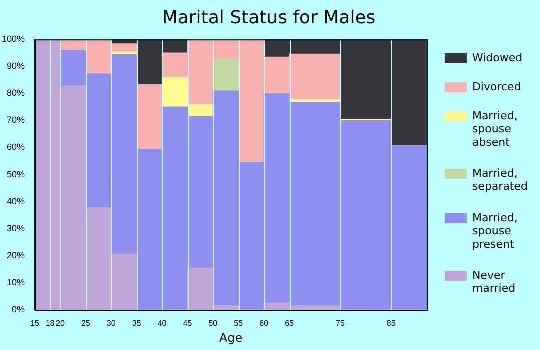  I want to click on x-tick-label: 55, so click(239, 323).